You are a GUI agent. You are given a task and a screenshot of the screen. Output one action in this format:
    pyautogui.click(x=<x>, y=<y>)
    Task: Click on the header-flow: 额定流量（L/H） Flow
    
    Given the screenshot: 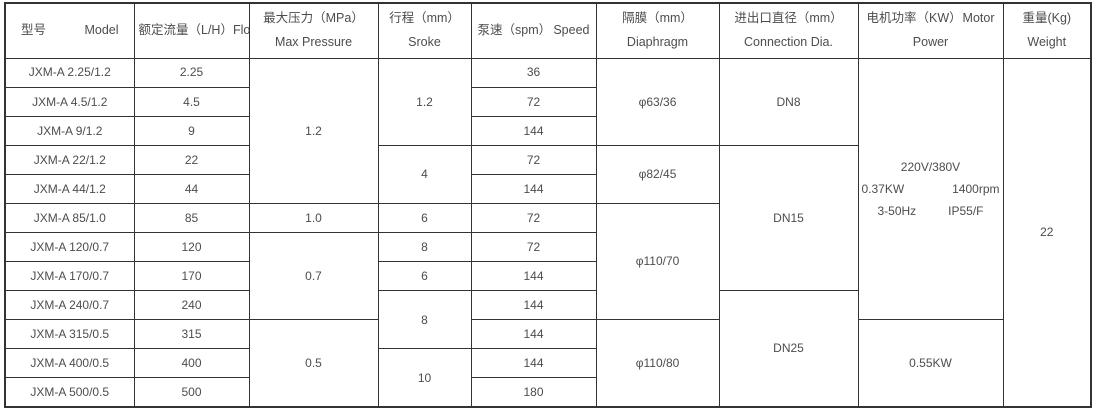 What is the action you would take?
    pyautogui.click(x=191, y=30)
    